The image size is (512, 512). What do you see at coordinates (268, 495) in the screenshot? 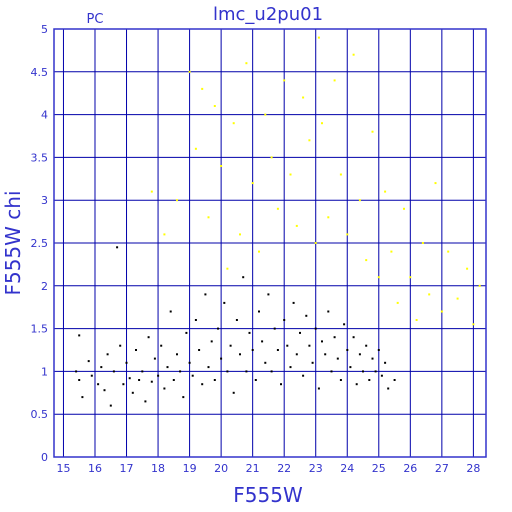
I see `x-axis-label: F555W` at bounding box center [268, 495].